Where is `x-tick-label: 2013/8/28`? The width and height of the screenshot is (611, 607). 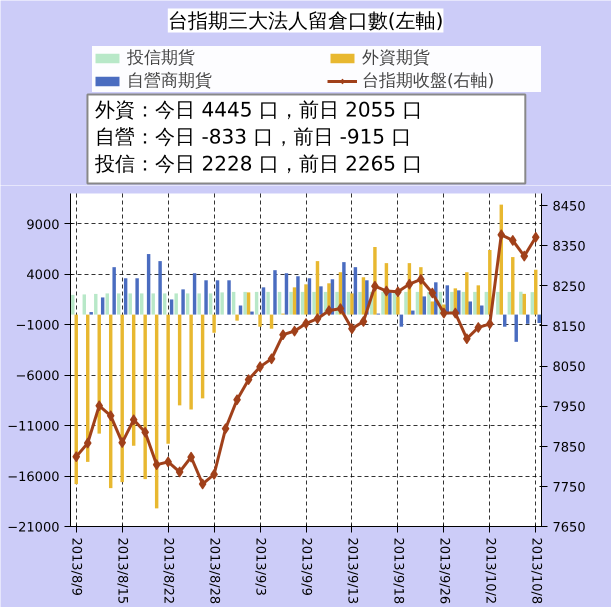 x-tick-label: 2013/8/28 is located at coordinates (214, 571).